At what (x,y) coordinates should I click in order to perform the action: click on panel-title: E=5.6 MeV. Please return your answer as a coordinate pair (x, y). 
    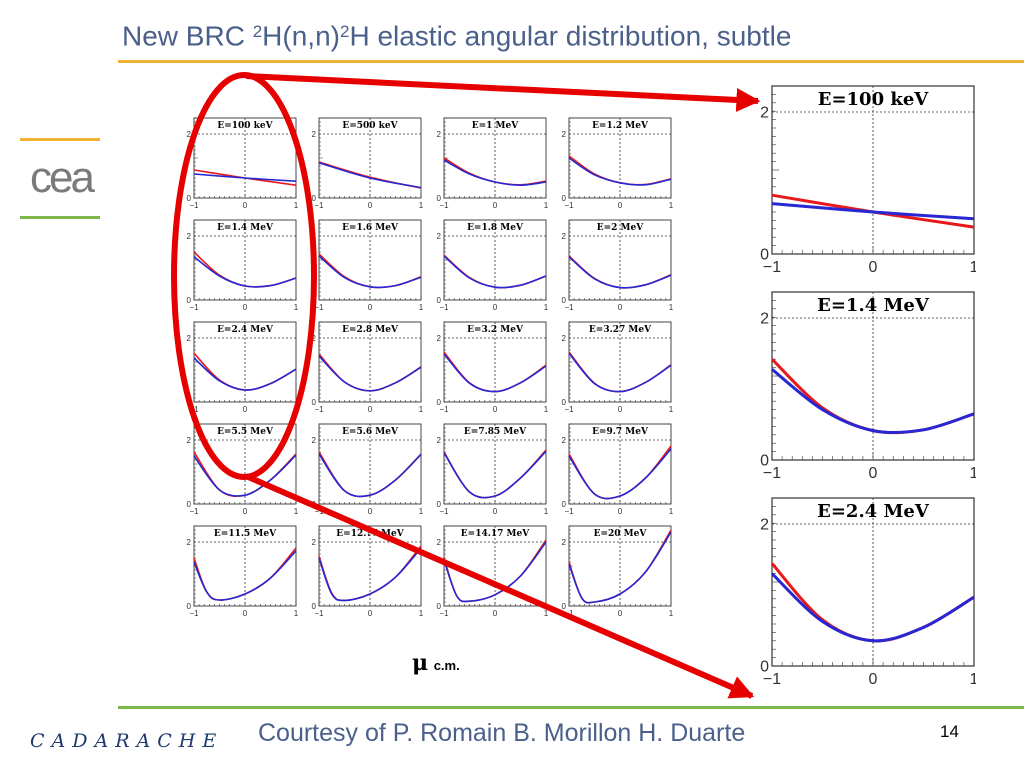
    Looking at the image, I should click on (370, 432).